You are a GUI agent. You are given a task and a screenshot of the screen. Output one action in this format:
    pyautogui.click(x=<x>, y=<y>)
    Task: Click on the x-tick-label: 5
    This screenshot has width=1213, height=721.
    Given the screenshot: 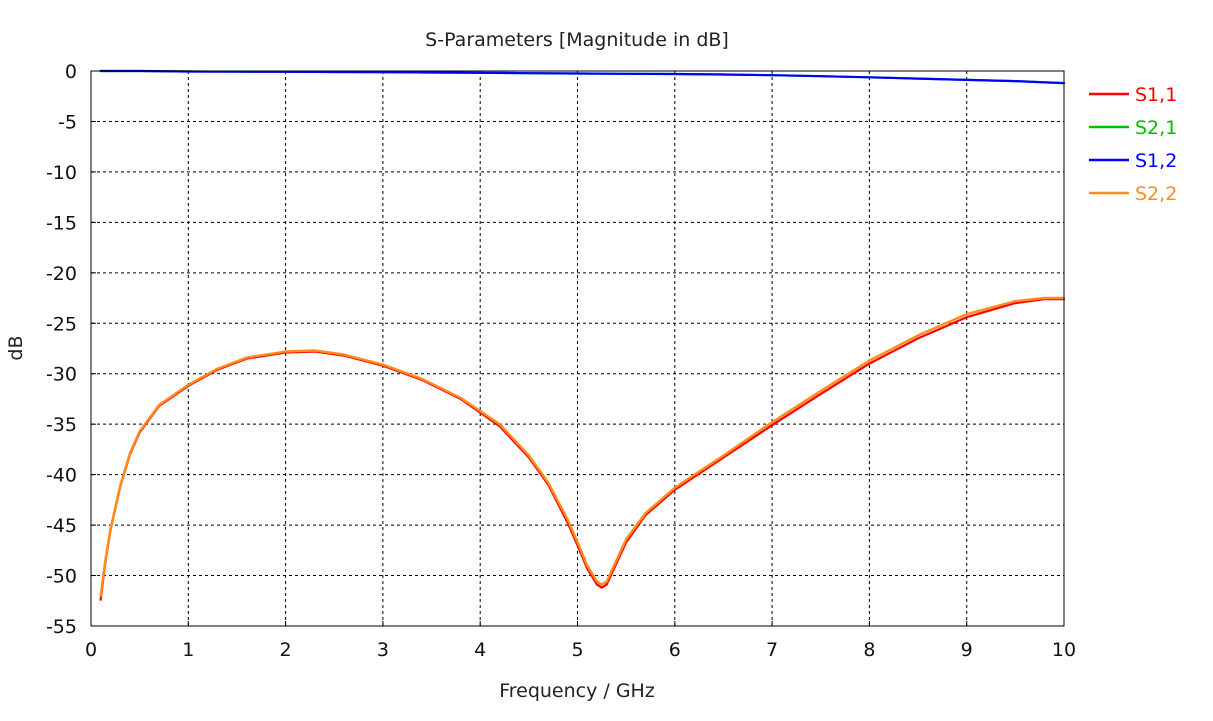 What is the action you would take?
    pyautogui.click(x=577, y=650)
    